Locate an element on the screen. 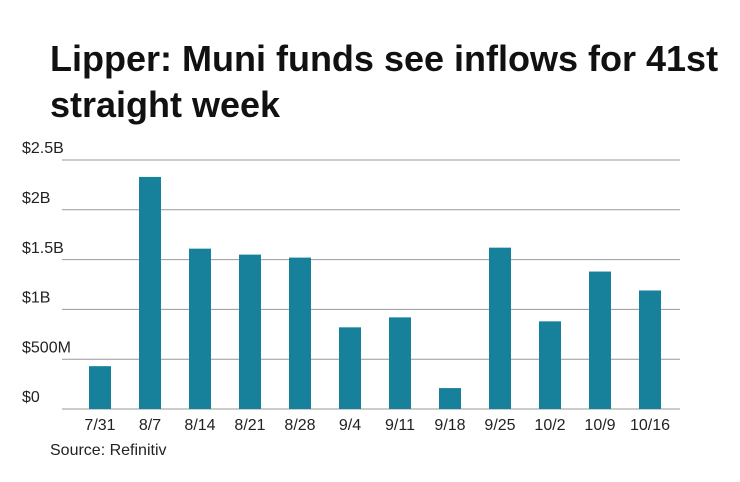 This screenshot has height=482, width=740. x-tick-label: 8/14 is located at coordinates (199, 425).